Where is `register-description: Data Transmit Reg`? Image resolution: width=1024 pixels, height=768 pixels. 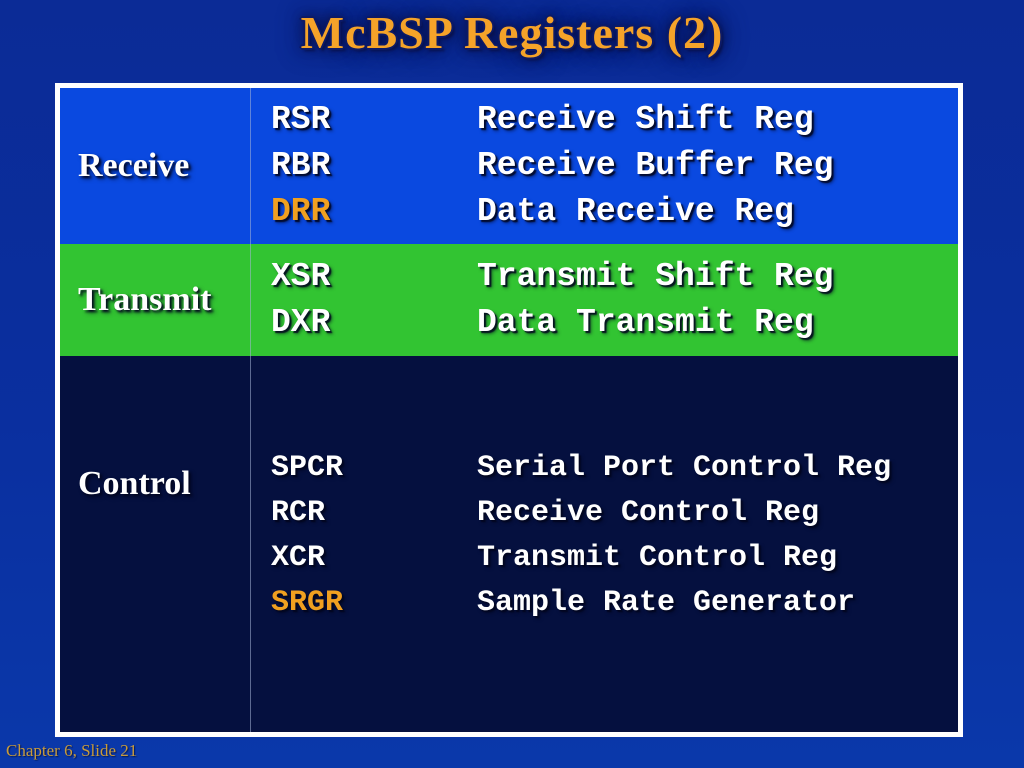 register-description: Data Transmit Reg is located at coordinates (645, 322).